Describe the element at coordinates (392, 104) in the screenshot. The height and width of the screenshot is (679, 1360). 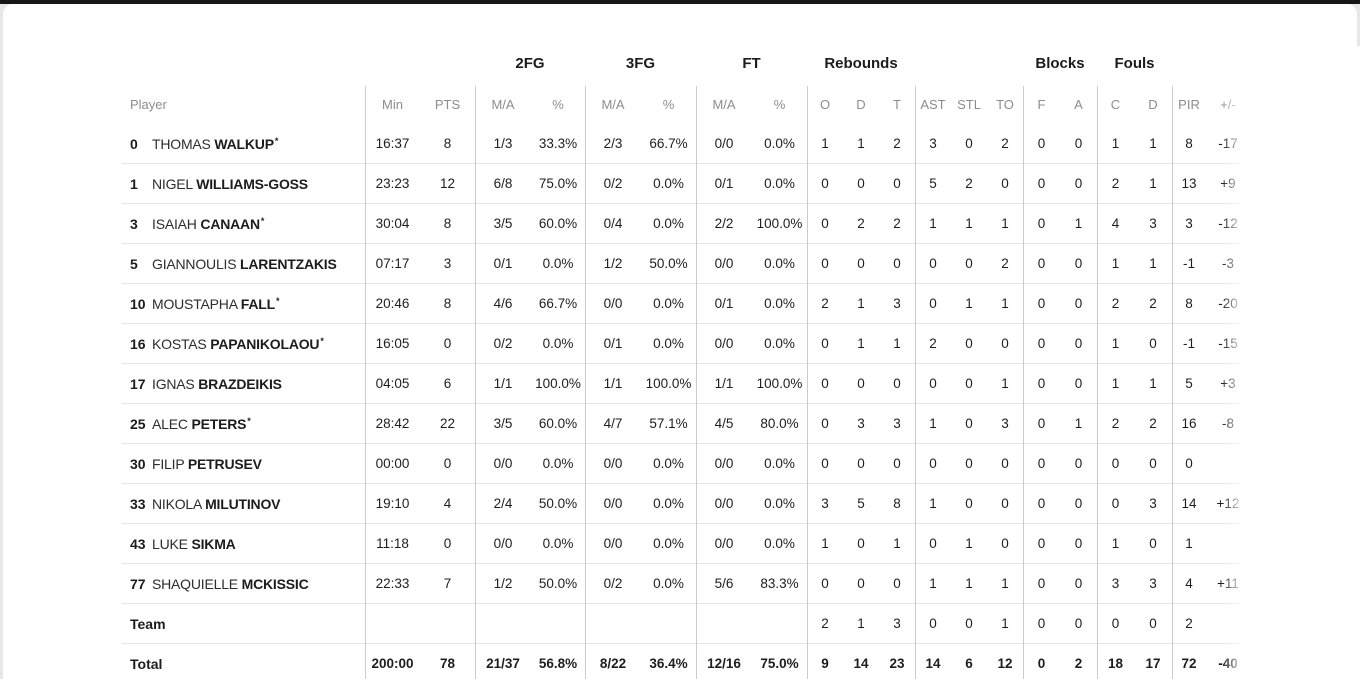
I see `col-min: Min` at that location.